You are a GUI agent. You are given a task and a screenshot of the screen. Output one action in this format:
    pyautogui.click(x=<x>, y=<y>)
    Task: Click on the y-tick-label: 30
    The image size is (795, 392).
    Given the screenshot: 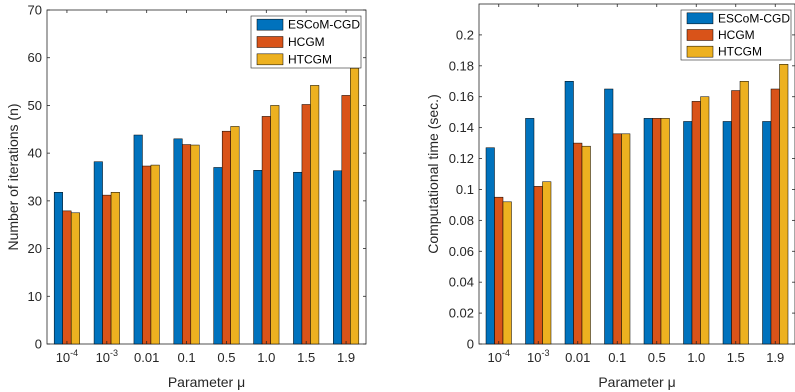 What is the action you would take?
    pyautogui.click(x=35, y=200)
    